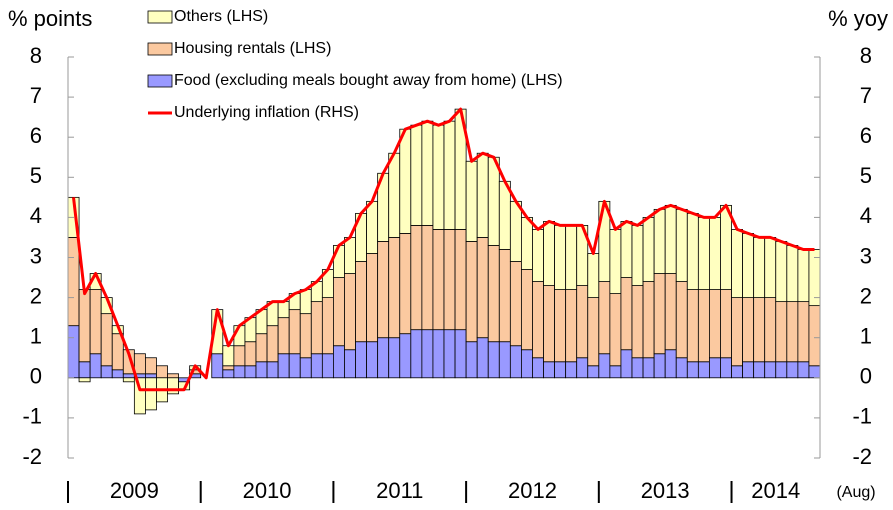 The height and width of the screenshot is (510, 893). I want to click on y-axis-label: % points, so click(50, 18).